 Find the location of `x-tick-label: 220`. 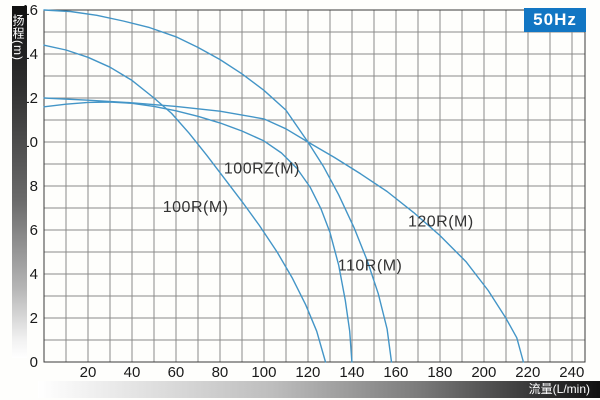

x-tick-label: 220 is located at coordinates (527, 372).